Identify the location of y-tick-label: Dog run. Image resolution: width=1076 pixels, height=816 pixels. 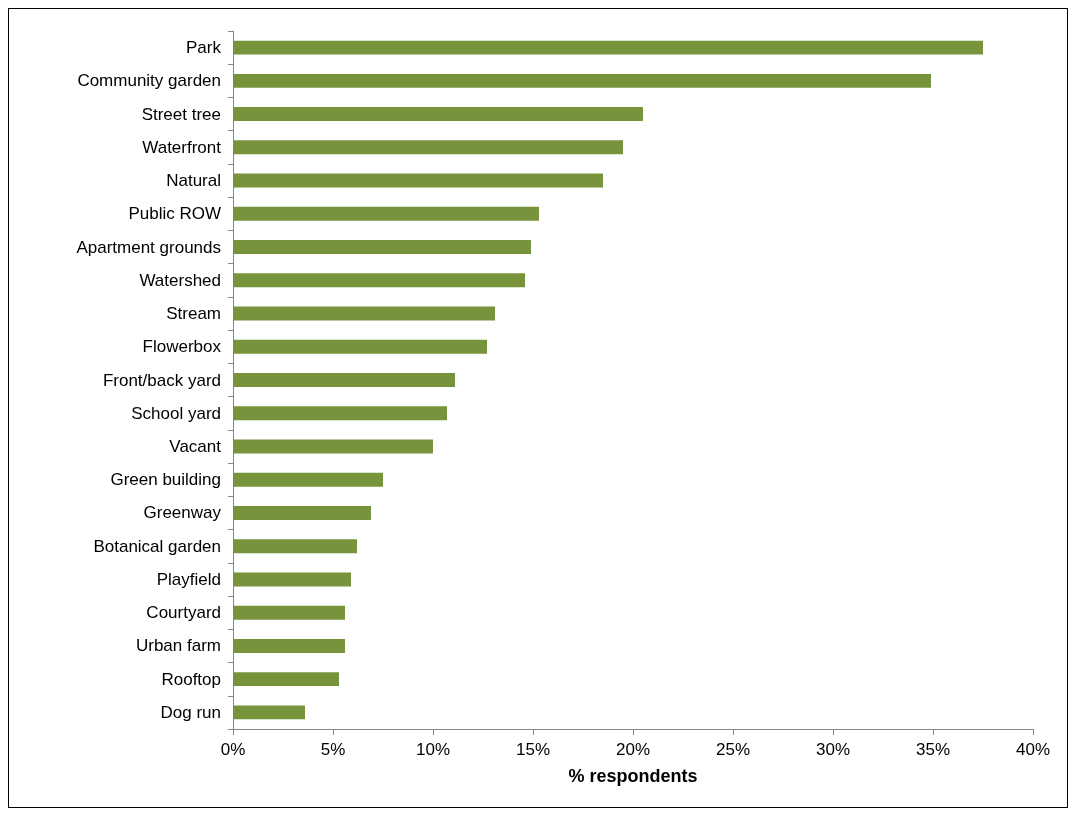
(190, 712).